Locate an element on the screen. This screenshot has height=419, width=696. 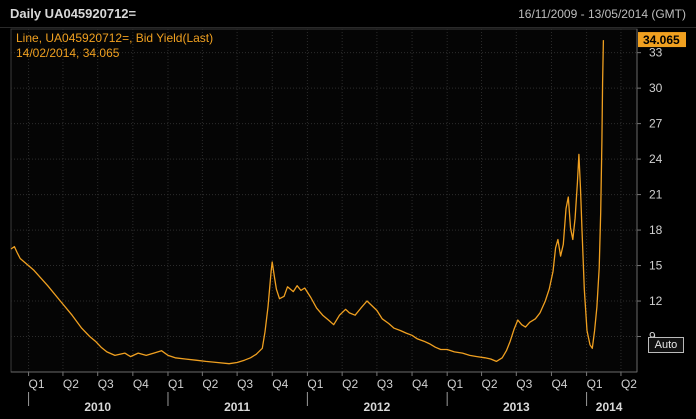
y-tick-label: 21 is located at coordinates (656, 195).